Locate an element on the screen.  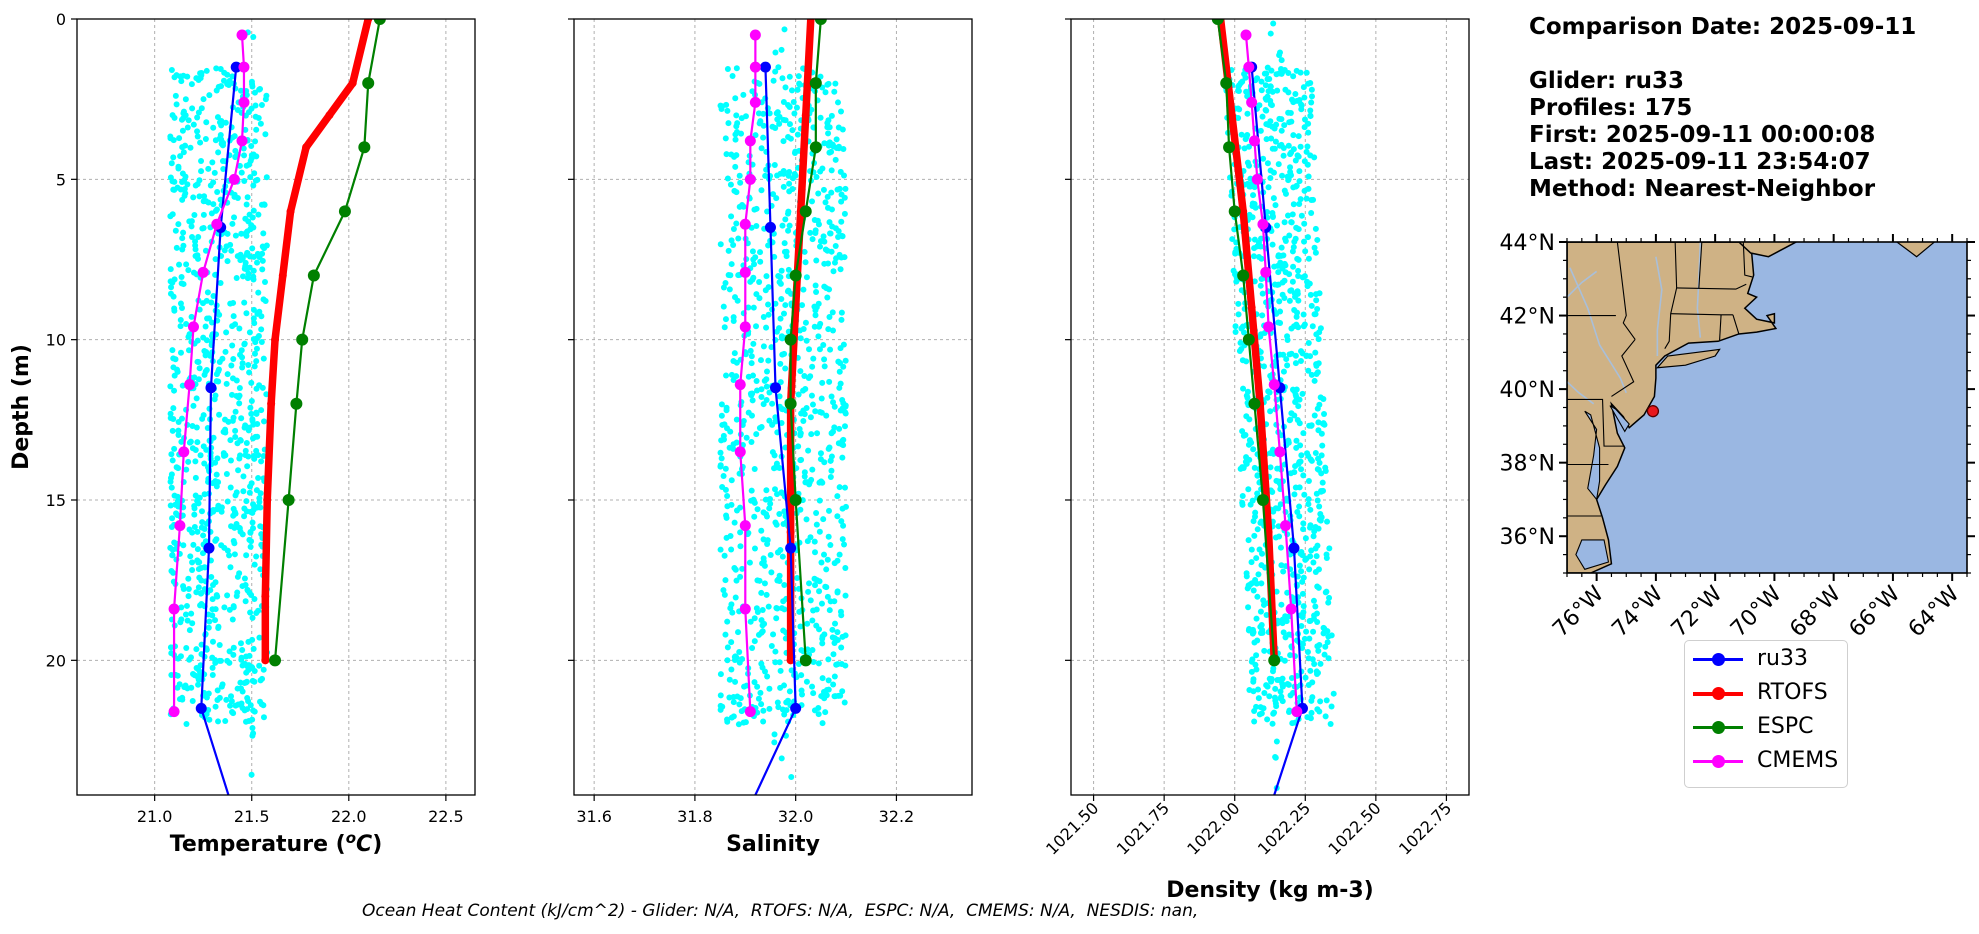
land-nova-scotia is located at coordinates (1915, 250).